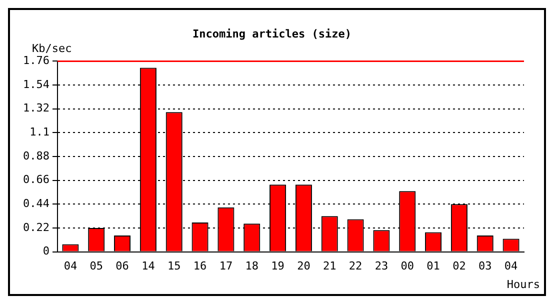  Describe the element at coordinates (40, 132) in the screenshot. I see `y-tick-label: 1.1` at that location.